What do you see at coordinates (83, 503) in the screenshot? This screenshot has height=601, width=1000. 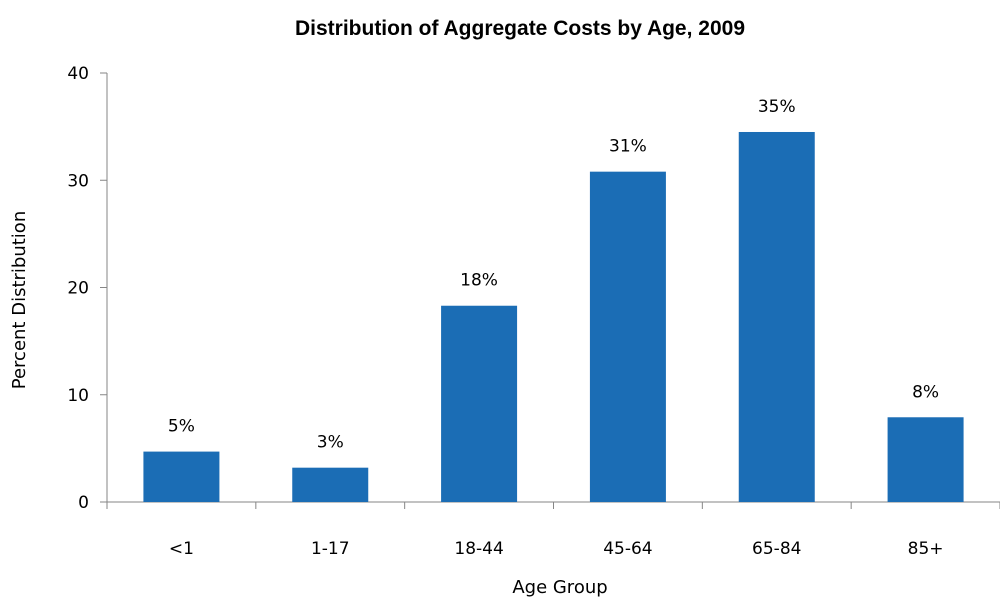 I see `y-tick-label: 0` at bounding box center [83, 503].